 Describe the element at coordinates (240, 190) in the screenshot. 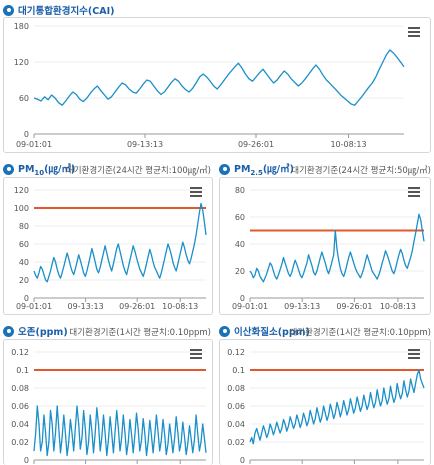

I see `pm25-ytick-label: 80` at that location.